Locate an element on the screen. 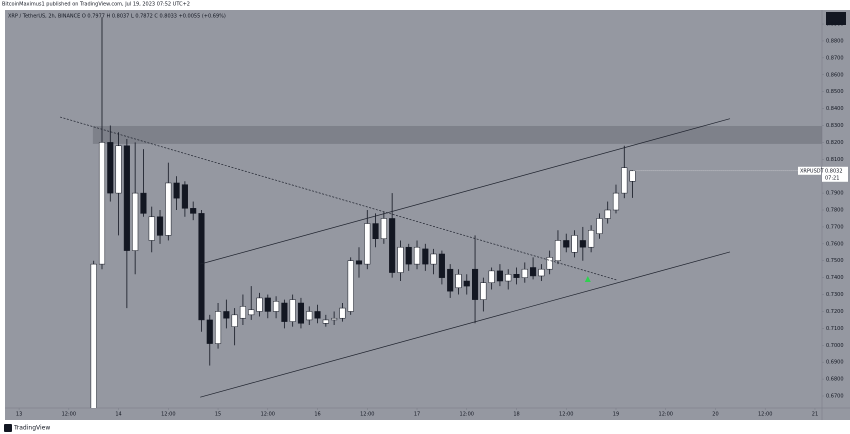 The height and width of the screenshot is (434, 850). x-tick-label: 18 is located at coordinates (516, 415).